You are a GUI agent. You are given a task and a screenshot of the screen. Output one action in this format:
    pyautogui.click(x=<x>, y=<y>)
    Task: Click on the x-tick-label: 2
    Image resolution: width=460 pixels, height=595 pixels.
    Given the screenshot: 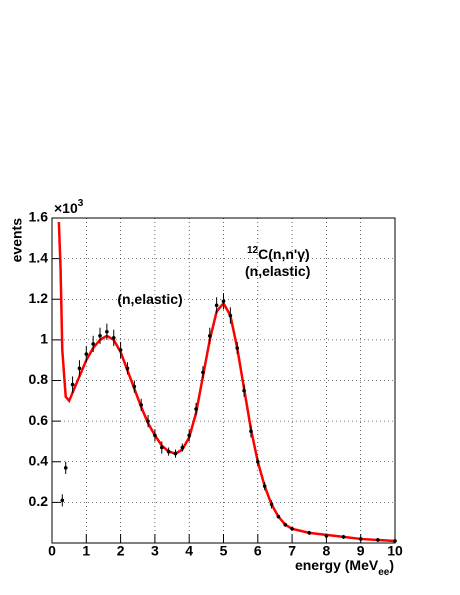 What is the action you would take?
    pyautogui.click(x=121, y=551)
    